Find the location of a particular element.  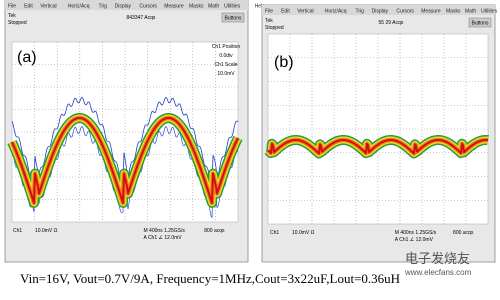

watermark-url: www.elecfans.com is located at coordinates (438, 272).